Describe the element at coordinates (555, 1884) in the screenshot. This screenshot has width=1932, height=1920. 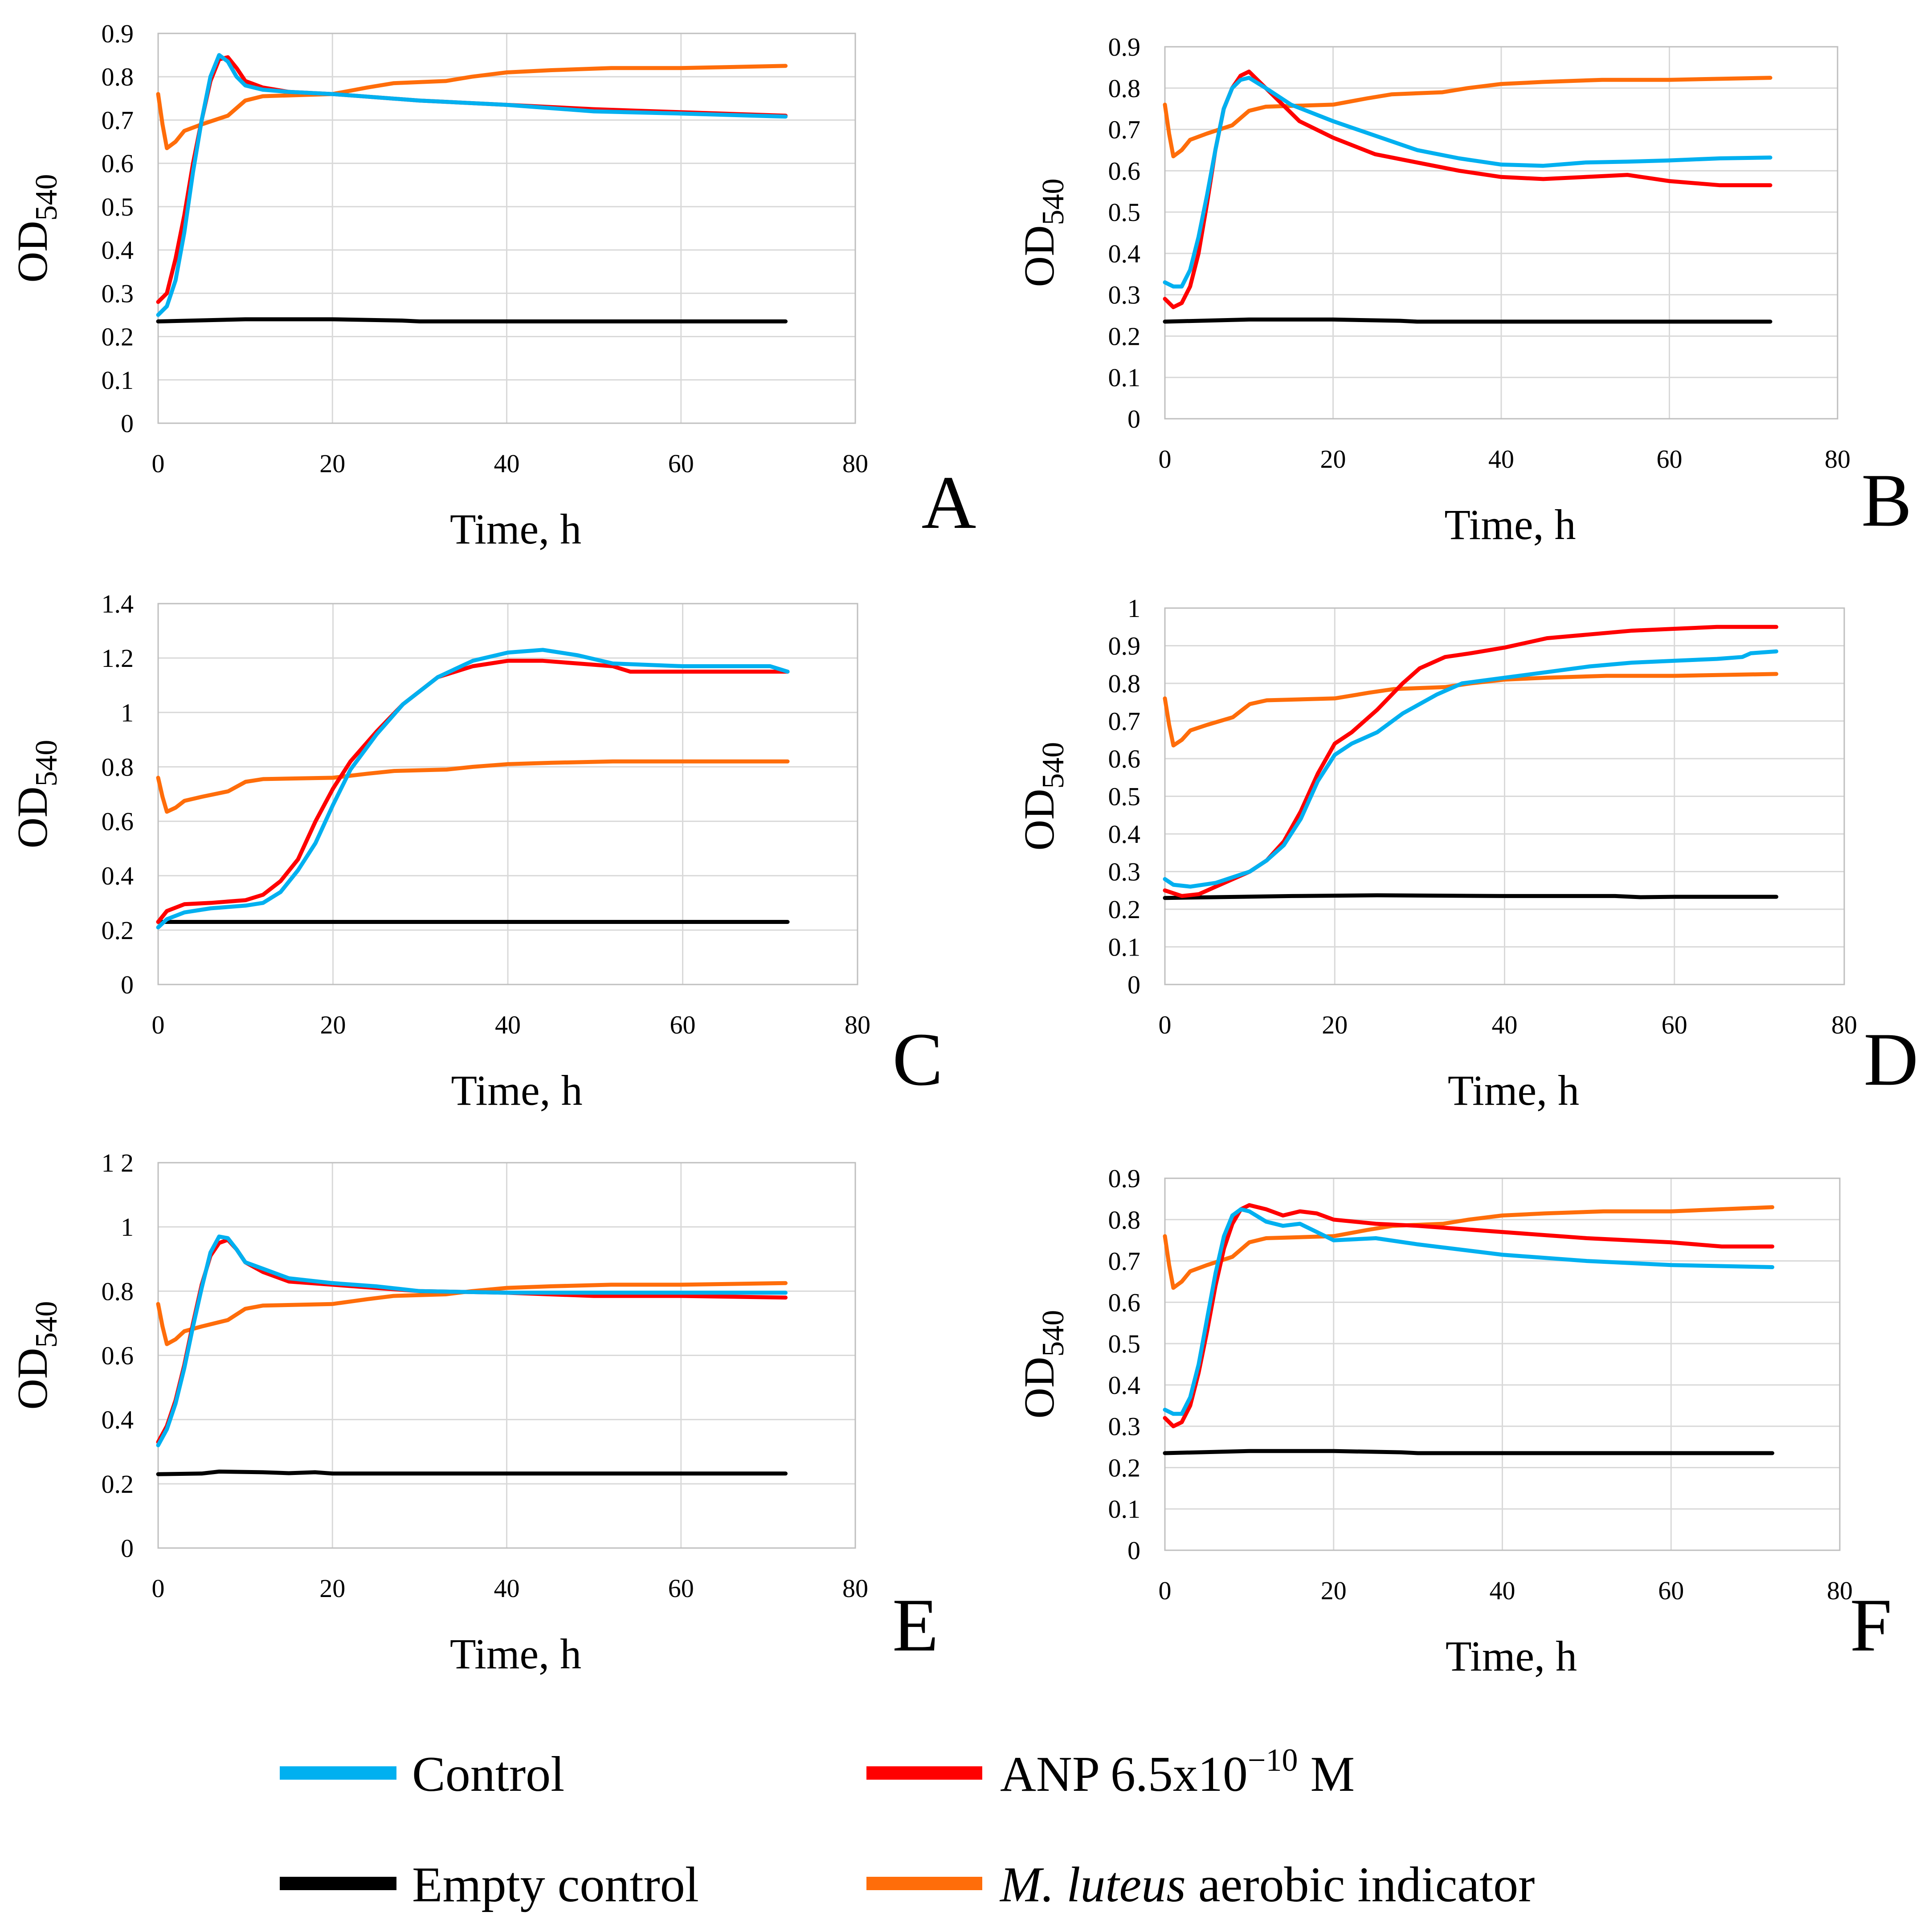
I see `legend-label-empty: Empty control` at that location.